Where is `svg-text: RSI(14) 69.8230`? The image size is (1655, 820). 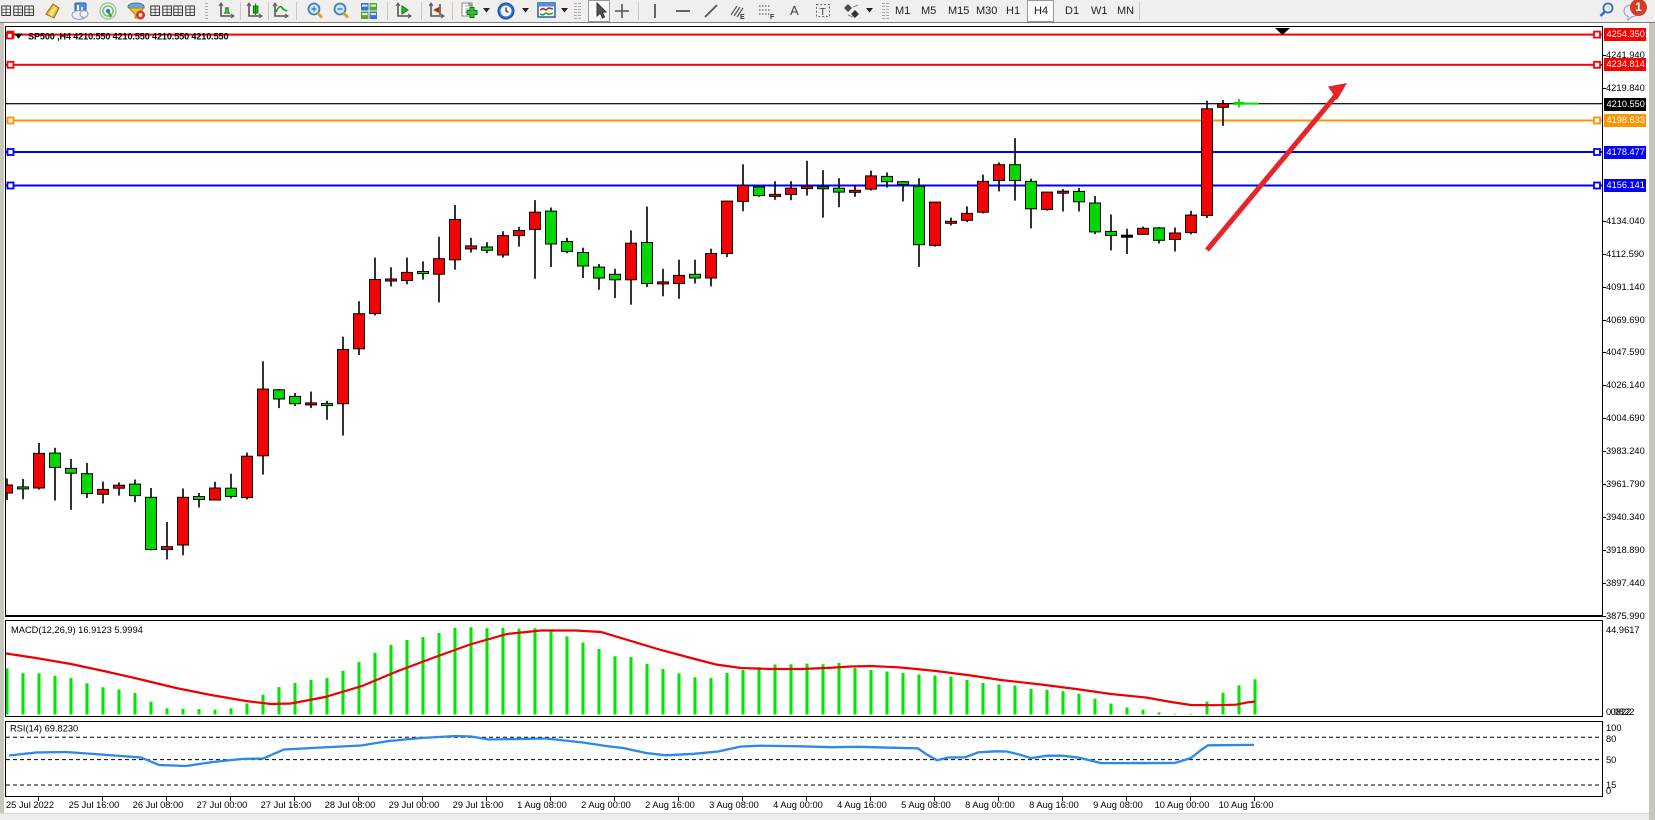
svg-text: RSI(14) 69.8230 is located at coordinates (44, 729).